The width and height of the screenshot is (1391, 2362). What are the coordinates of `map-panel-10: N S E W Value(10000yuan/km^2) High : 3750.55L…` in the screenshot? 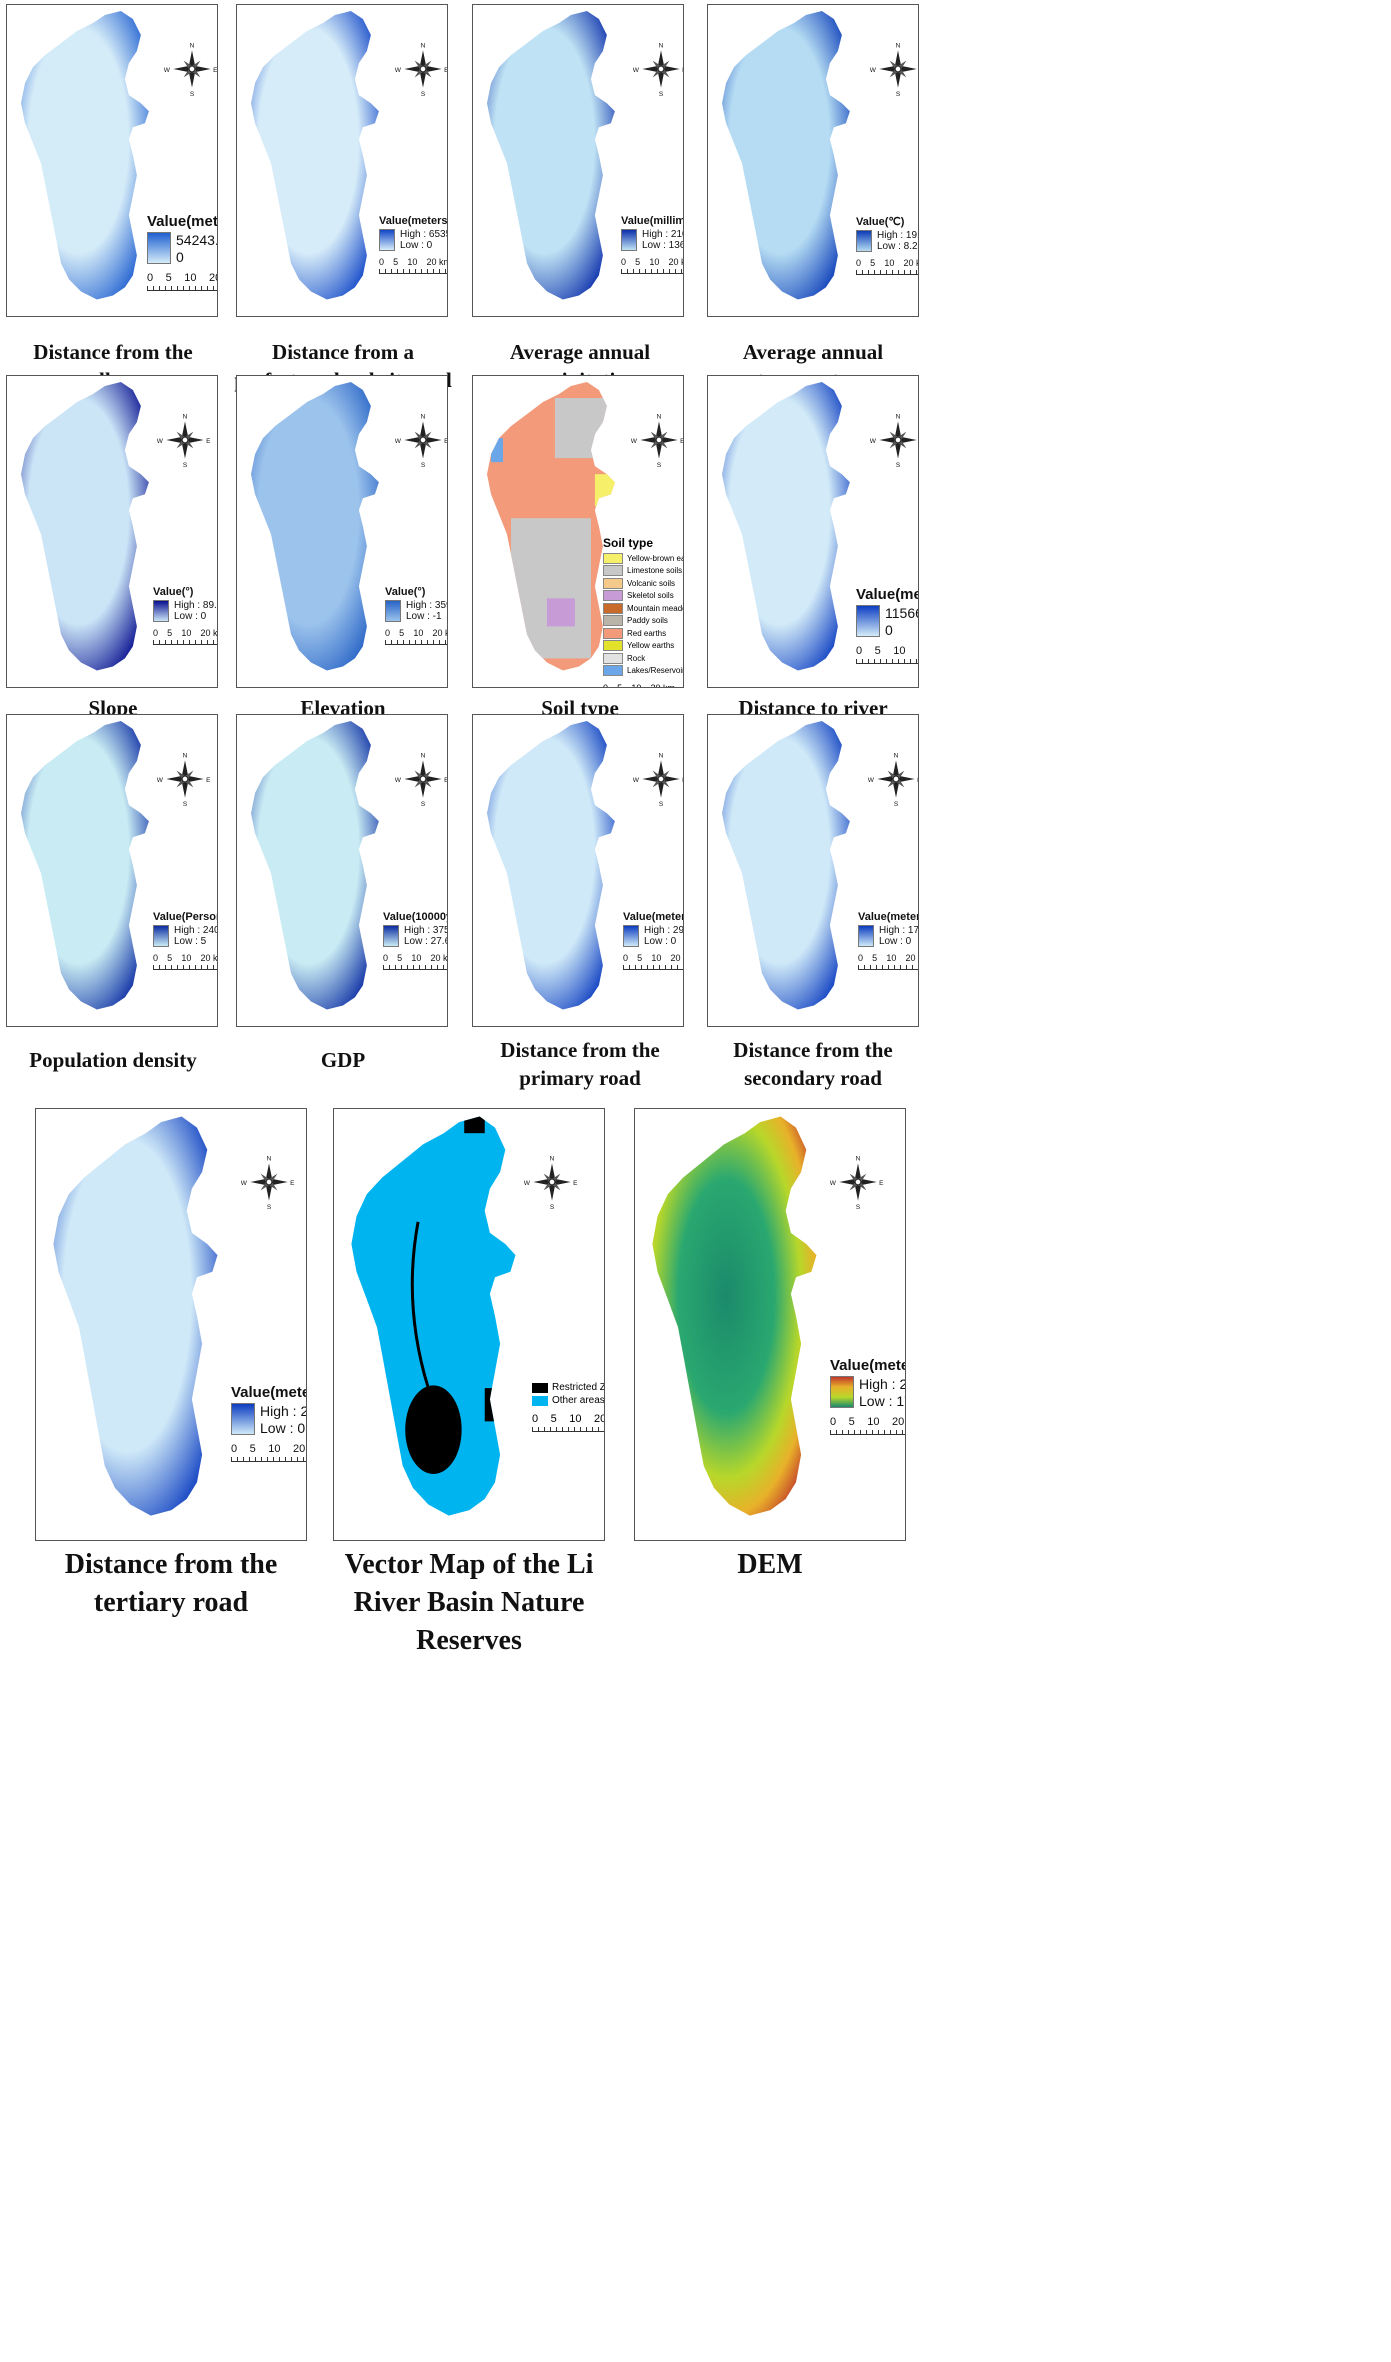 It's located at (342, 870).